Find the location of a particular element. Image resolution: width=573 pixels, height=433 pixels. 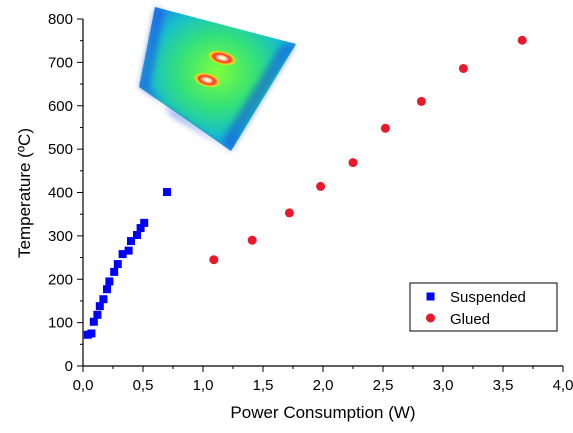

x-tick-label: 1,5 is located at coordinates (263, 385).